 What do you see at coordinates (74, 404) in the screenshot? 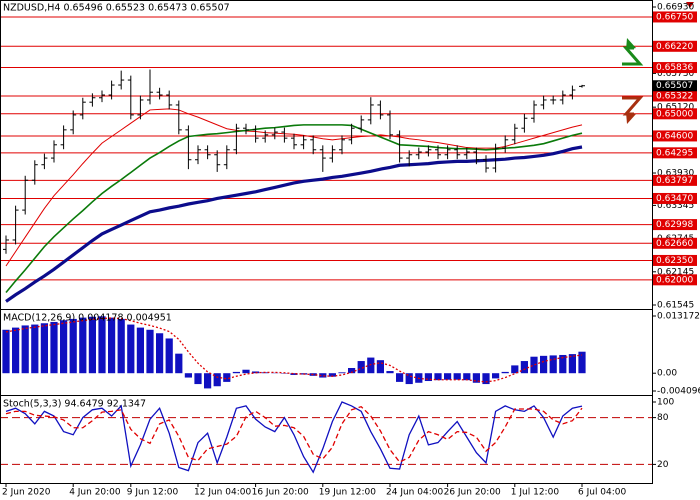
I see `stoch-title: Stoch(5,3,3) 94.6479 92.1347` at bounding box center [74, 404].